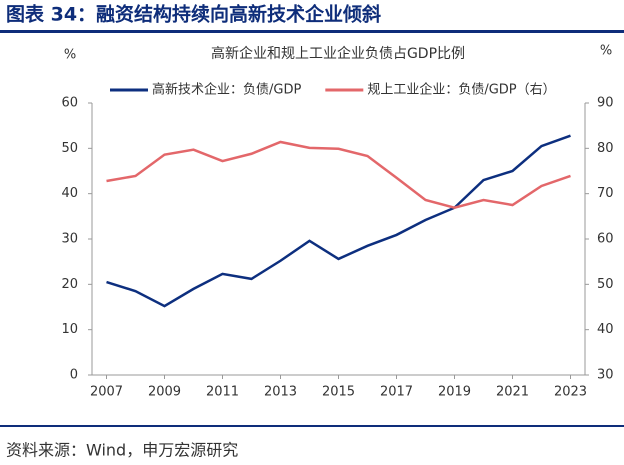 Image resolution: width=624 pixels, height=465 pixels. I want to click on y-tick-label: 0, so click(74, 375).